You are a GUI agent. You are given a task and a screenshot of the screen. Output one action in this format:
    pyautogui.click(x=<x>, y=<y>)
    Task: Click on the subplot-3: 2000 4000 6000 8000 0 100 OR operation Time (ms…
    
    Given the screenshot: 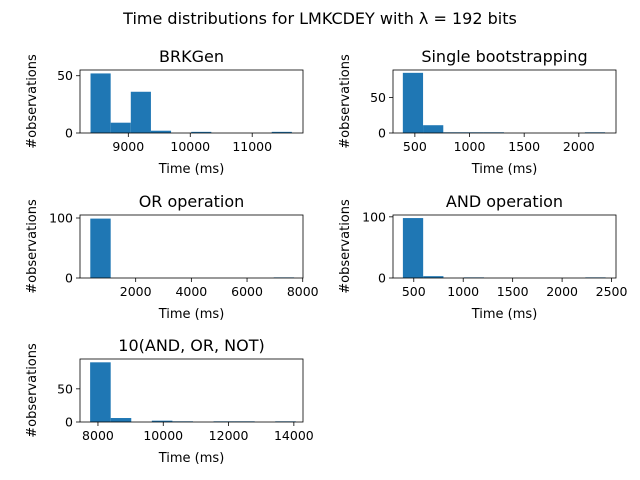 What is the action you would take?
    pyautogui.click(x=172, y=257)
    